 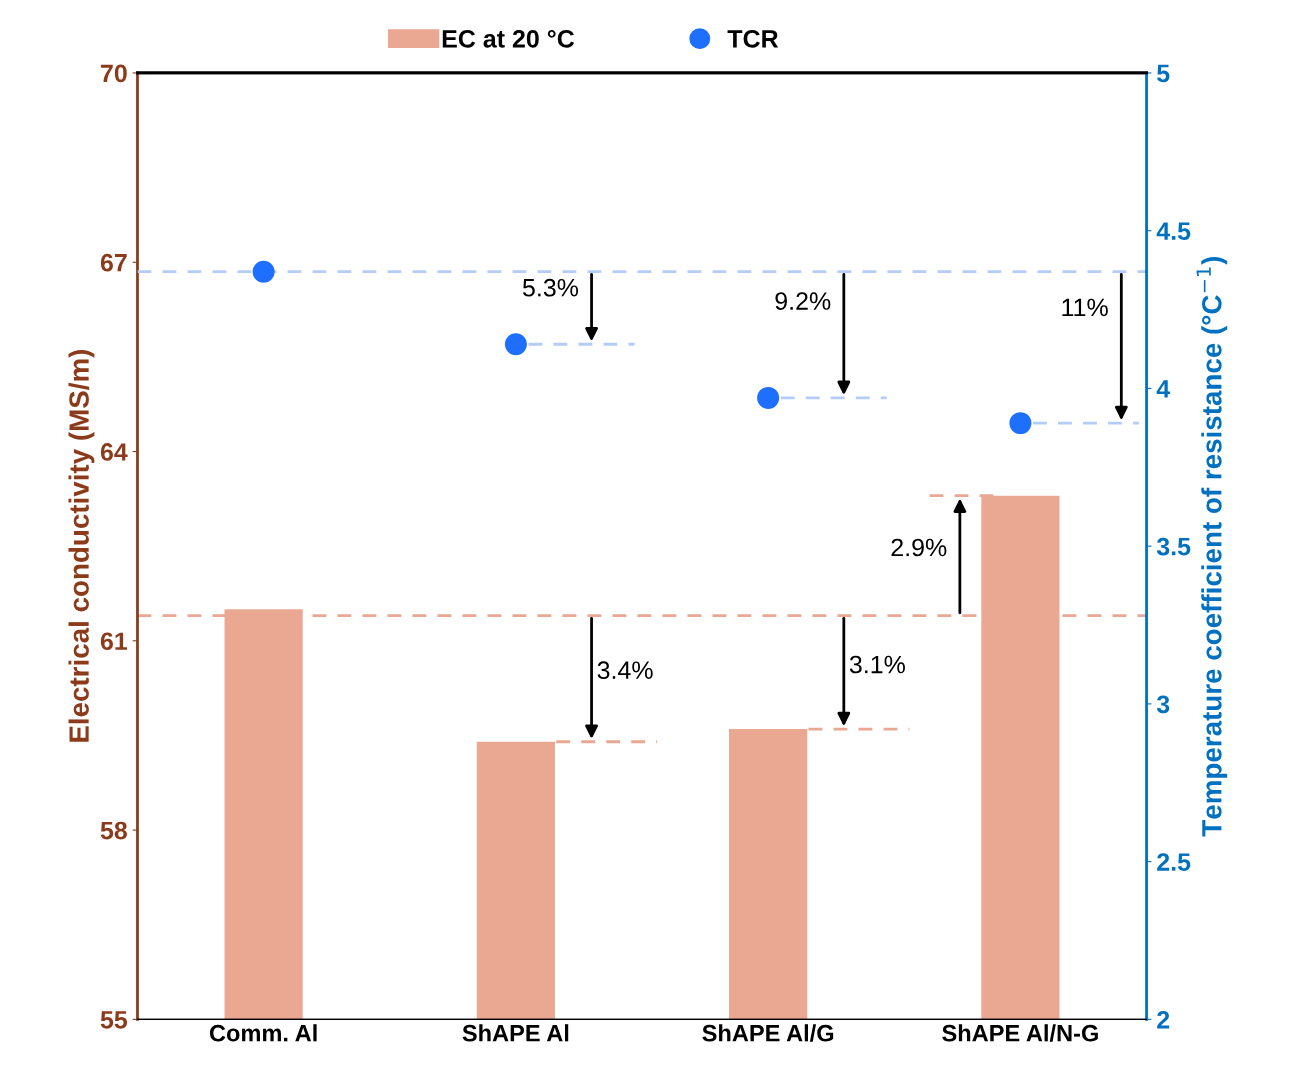 What do you see at coordinates (753, 38) in the screenshot?
I see `legend-label: TCR` at bounding box center [753, 38].